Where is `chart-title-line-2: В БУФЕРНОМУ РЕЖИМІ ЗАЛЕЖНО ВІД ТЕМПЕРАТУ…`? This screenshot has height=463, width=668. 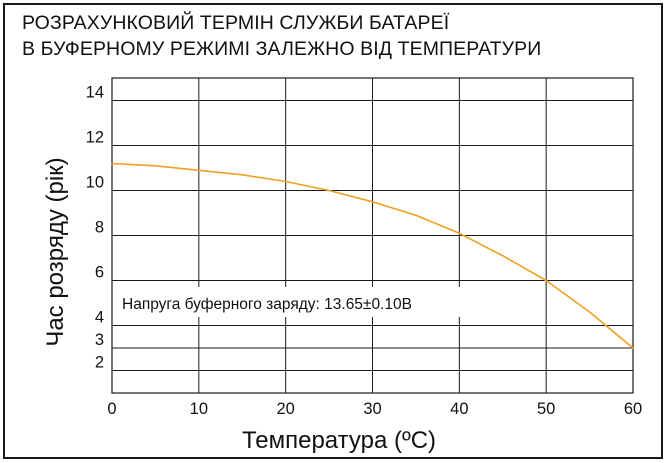
chart-title-line-2: В БУФЕРНОМУ РЕЖИМІ ЗАЛЕЖНО ВІД ТЕМПЕРАТУ… is located at coordinates (282, 49).